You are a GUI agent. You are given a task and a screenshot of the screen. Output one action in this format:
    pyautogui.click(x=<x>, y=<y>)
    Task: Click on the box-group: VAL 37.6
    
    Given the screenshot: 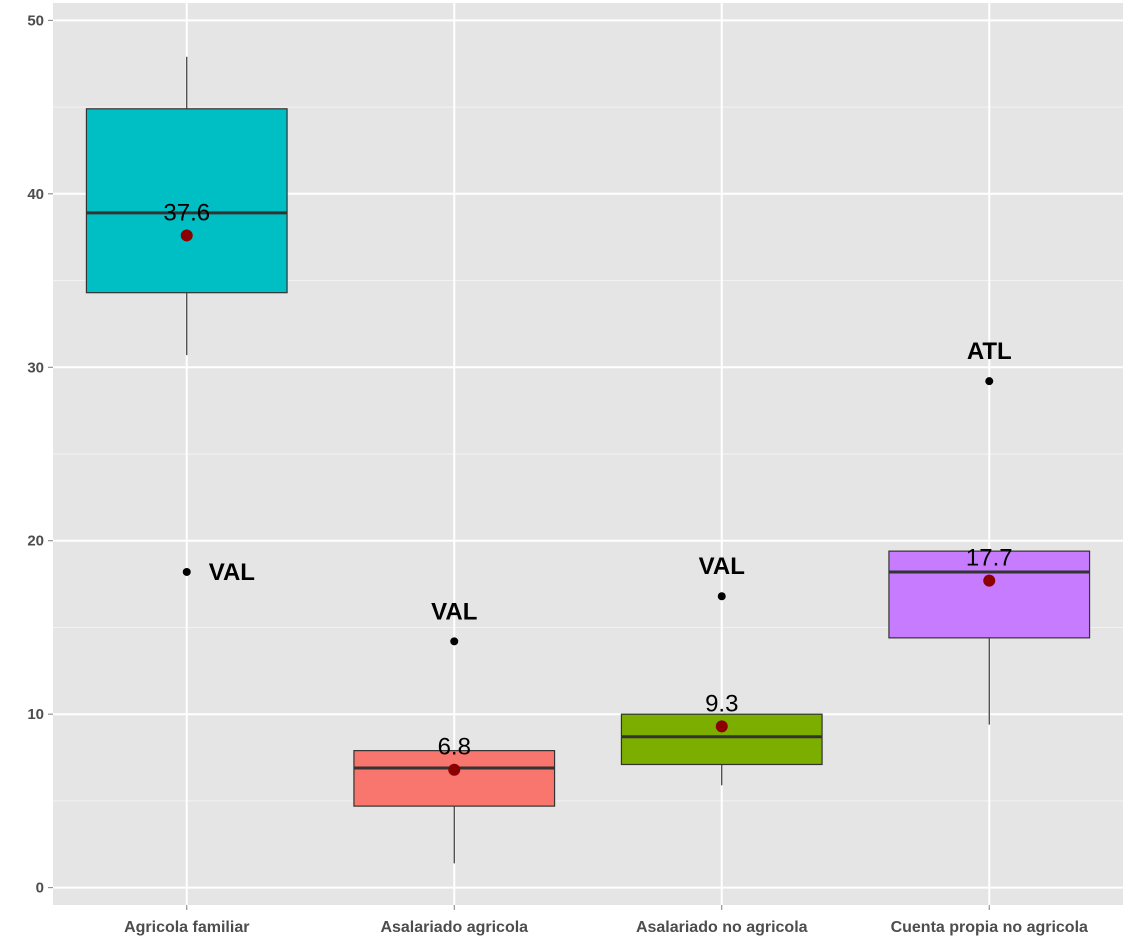 What is the action you would take?
    pyautogui.click(x=186, y=321)
    